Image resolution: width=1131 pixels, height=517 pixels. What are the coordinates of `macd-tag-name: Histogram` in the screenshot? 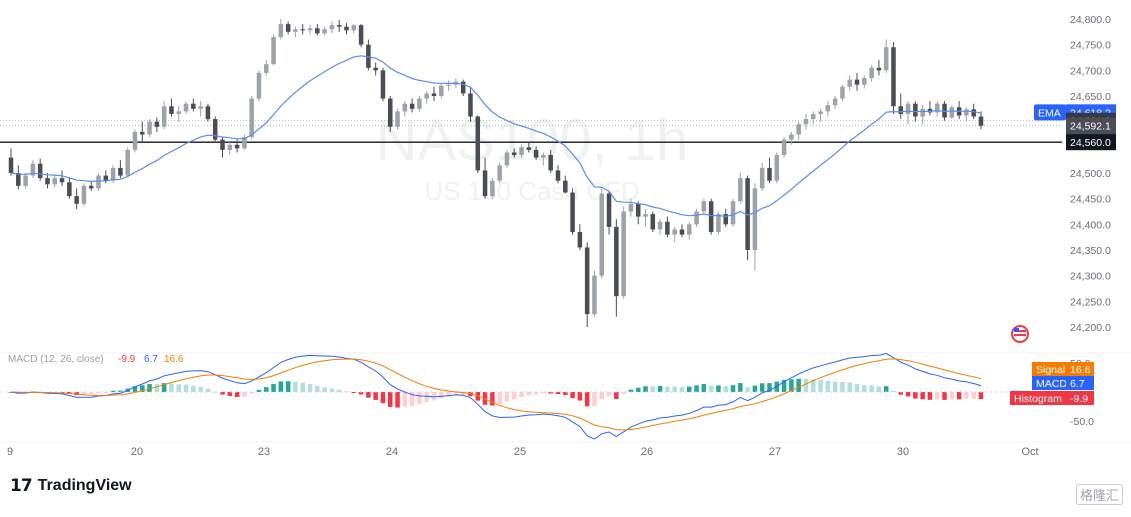 It's located at (1038, 399).